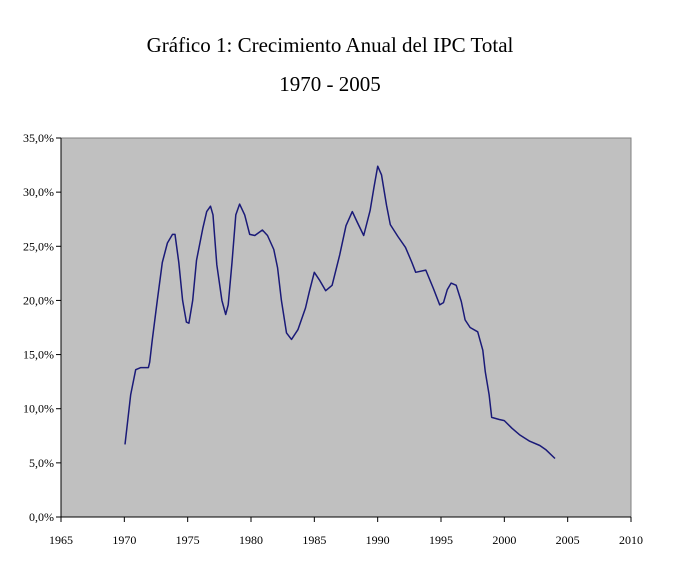  What do you see at coordinates (568, 540) in the screenshot?
I see `x-tick-label: 2005` at bounding box center [568, 540].